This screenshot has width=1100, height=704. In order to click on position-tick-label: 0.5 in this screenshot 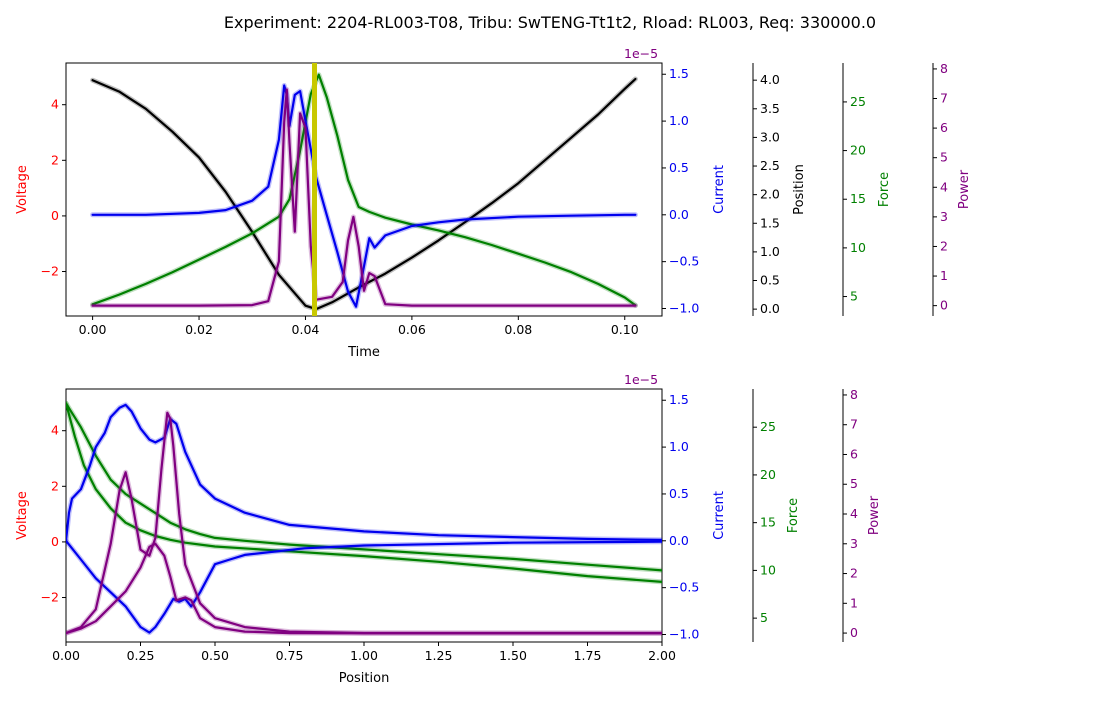, I will do `click(770, 280)`.